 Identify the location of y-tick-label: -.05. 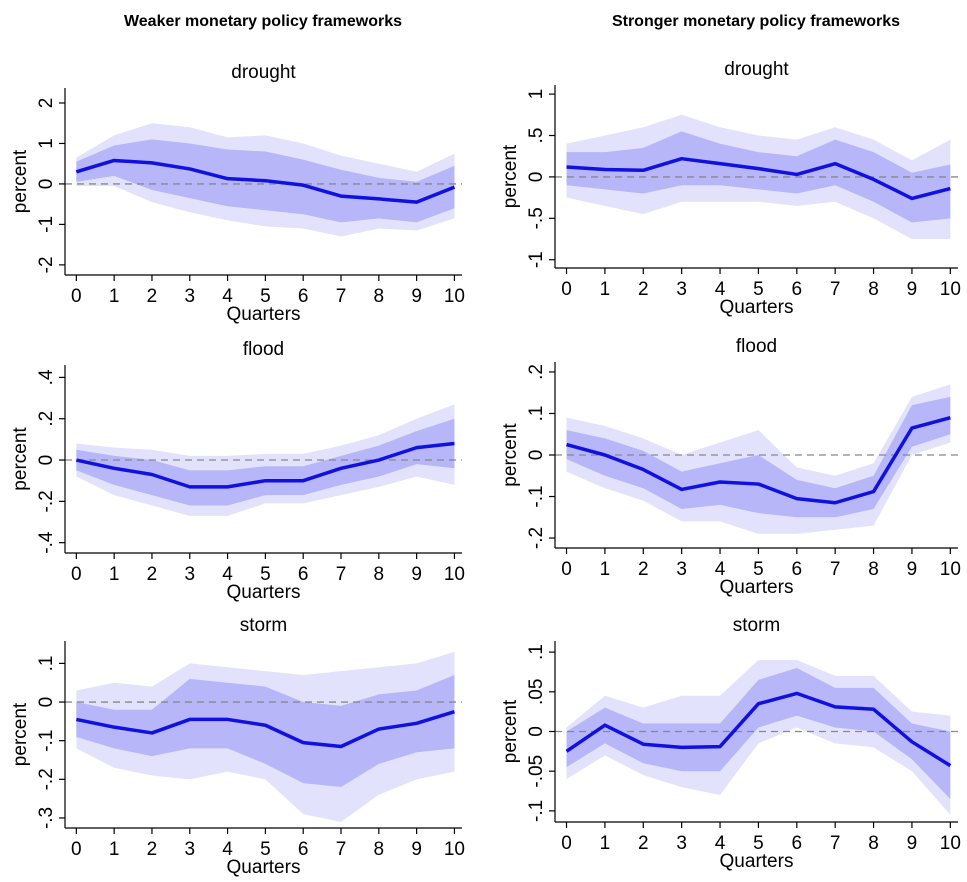
(536, 771).